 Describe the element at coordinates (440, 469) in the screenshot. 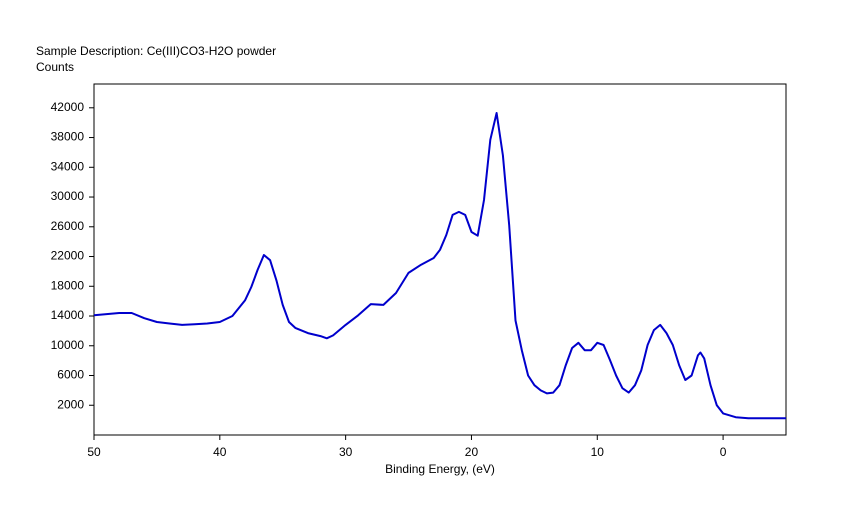

I see `x-axis-label: Binding Energy, (eV)` at that location.